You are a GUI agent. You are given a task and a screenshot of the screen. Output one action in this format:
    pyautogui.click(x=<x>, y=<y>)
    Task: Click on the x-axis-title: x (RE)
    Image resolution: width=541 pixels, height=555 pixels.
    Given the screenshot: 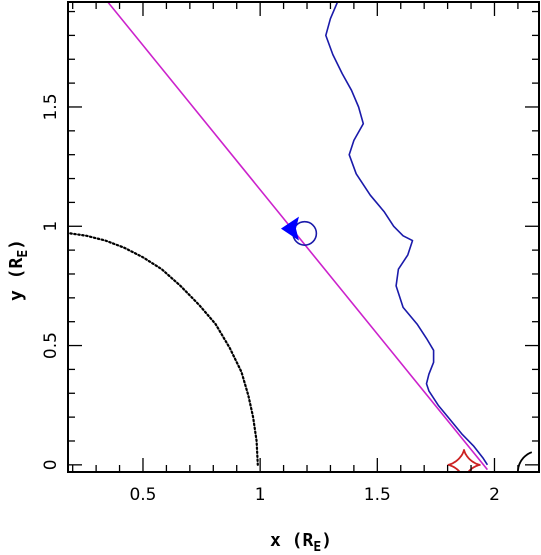 What is the action you would take?
    pyautogui.click(x=301, y=542)
    